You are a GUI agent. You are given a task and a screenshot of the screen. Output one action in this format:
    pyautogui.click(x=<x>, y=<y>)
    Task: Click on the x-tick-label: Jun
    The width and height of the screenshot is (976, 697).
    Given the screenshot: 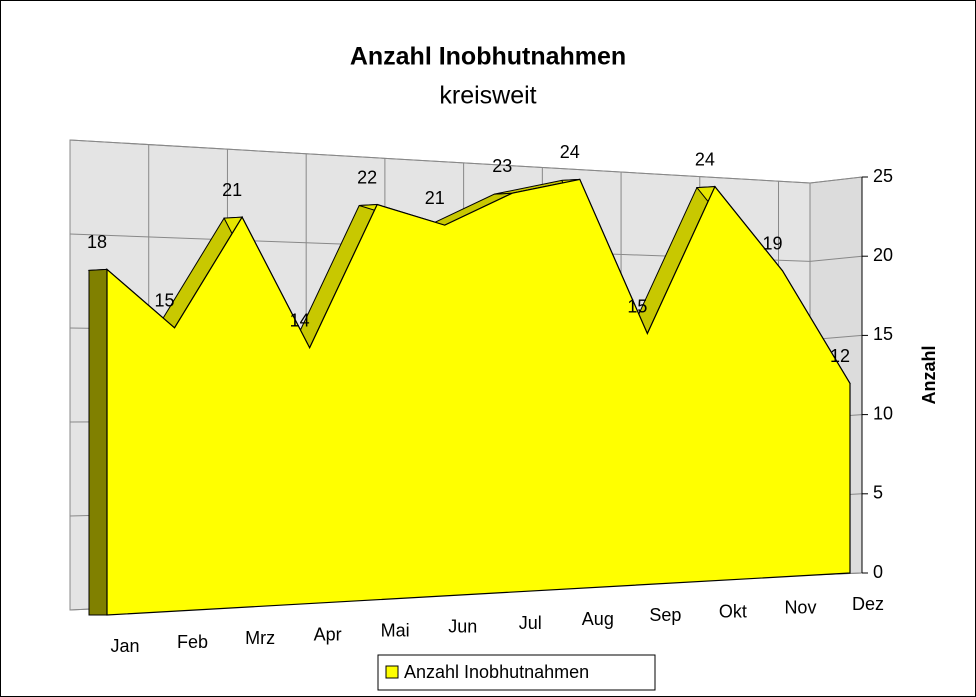 What is the action you would take?
    pyautogui.click(x=462, y=627)
    